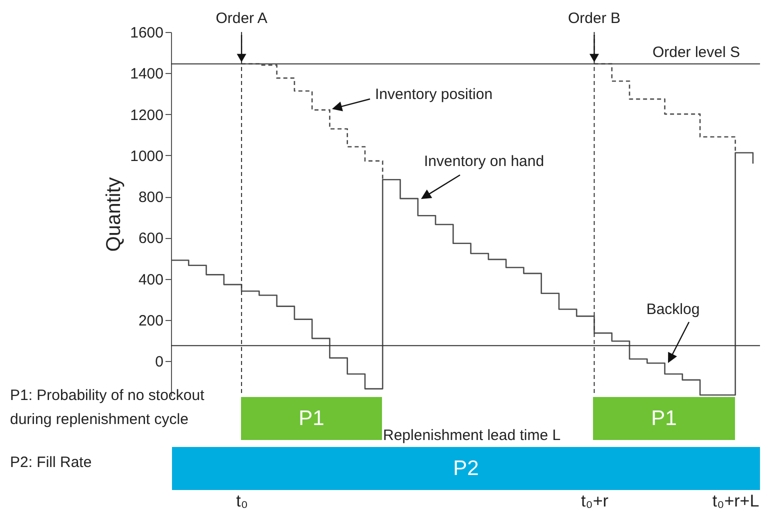 This screenshot has width=761, height=523. What do you see at coordinates (466, 468) in the screenshot?
I see `timeline-box: P2` at bounding box center [466, 468].